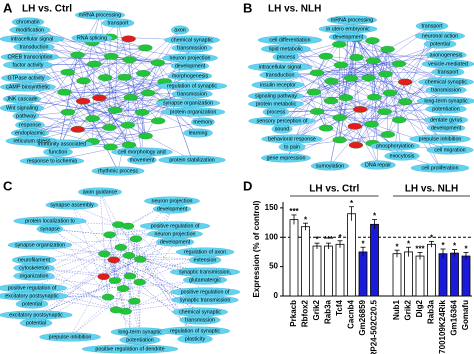 The width and height of the screenshot is (474, 354). I want to click on term-label: neuron projection, so click(172, 201).